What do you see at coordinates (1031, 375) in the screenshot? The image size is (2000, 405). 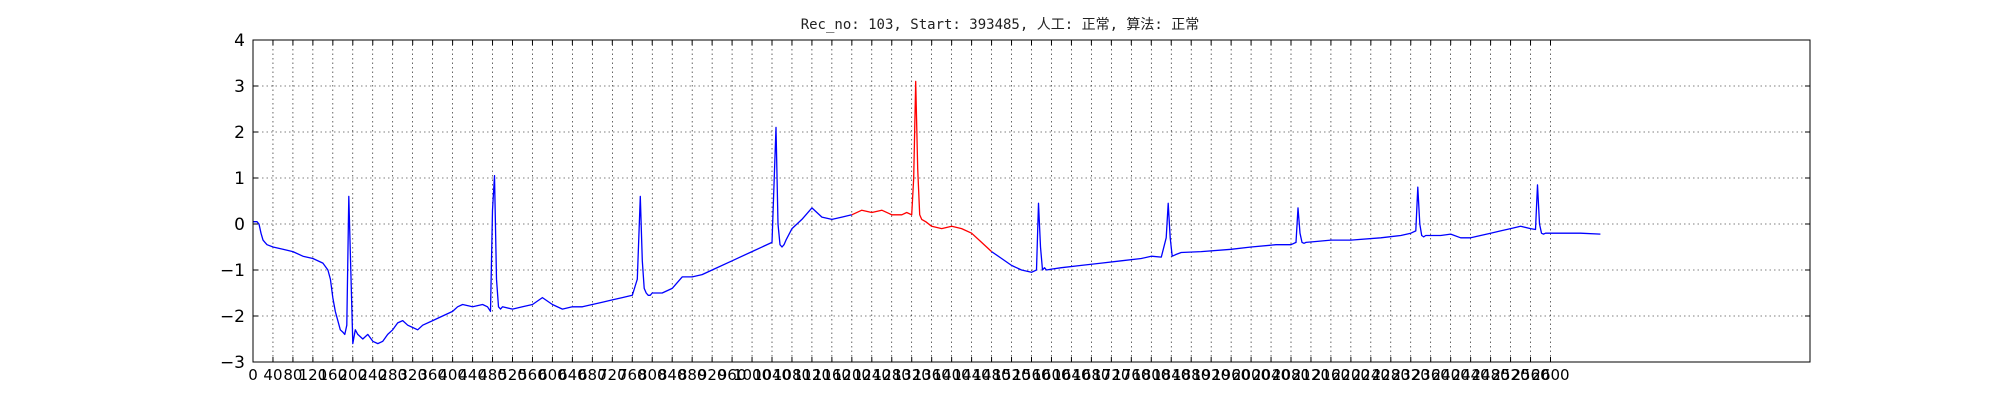 I see `x-tick-label: 1560` at bounding box center [1031, 375].